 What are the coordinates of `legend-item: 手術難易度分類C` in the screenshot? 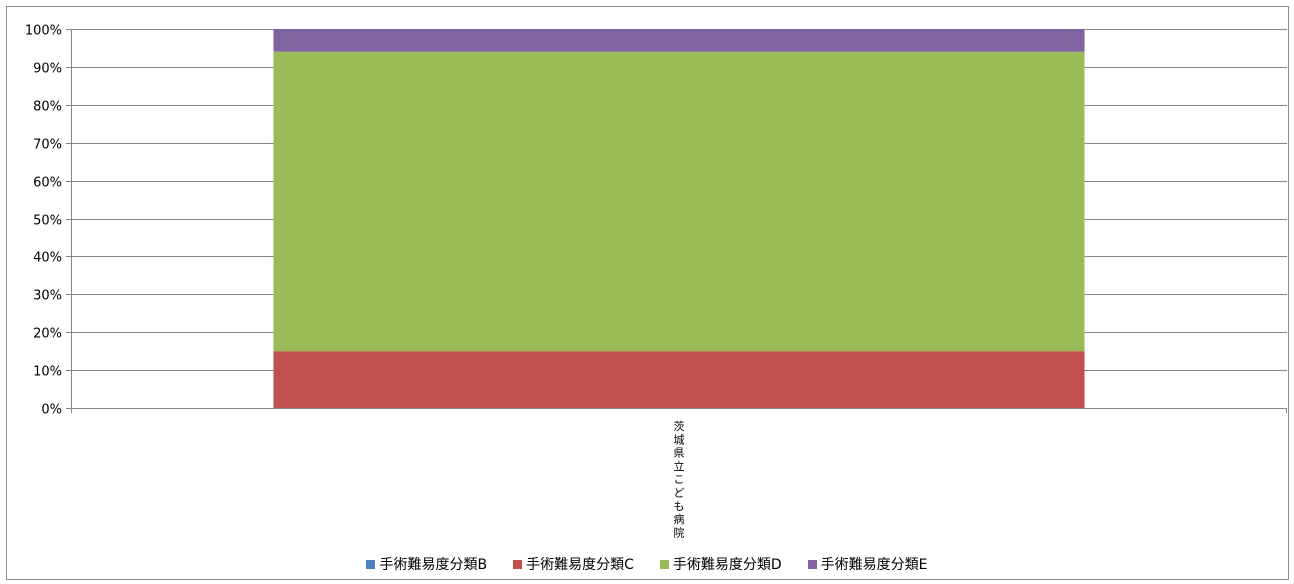 It's located at (573, 564).